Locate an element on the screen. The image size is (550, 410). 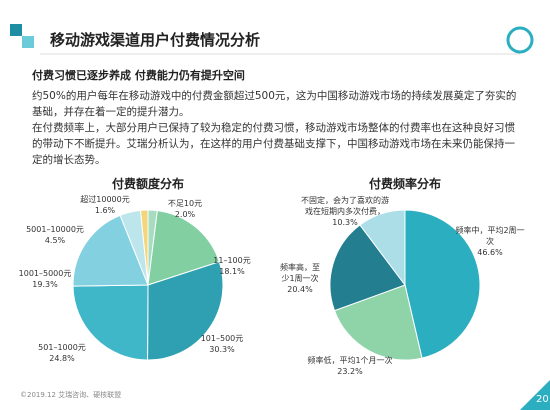
category-label: 频率低，平均1个月一次 is located at coordinates (350, 360).